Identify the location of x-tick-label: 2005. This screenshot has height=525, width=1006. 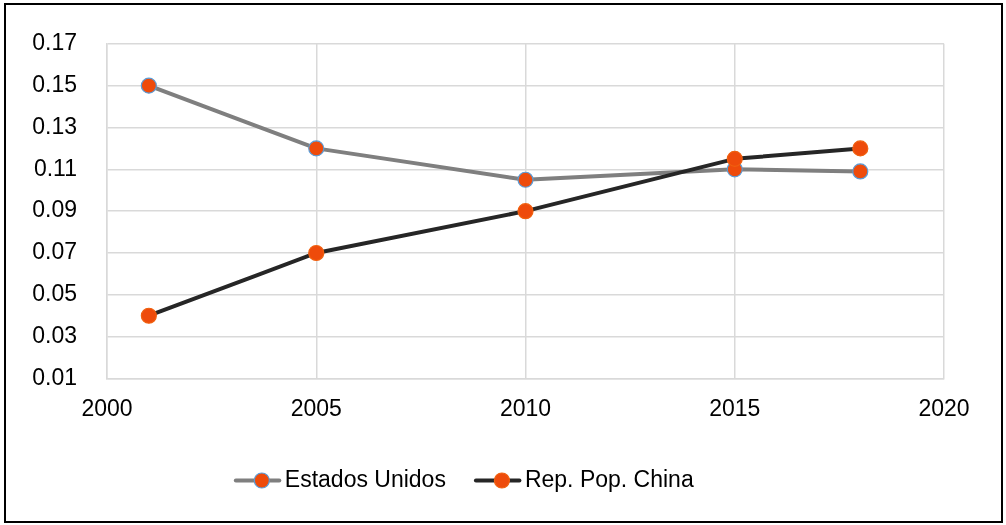
(316, 407).